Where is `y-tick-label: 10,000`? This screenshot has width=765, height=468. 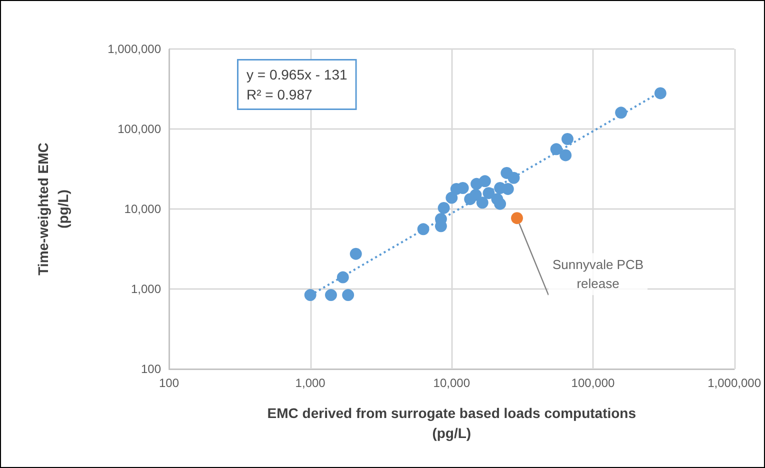
y-tick-label: 10,000 is located at coordinates (143, 209).